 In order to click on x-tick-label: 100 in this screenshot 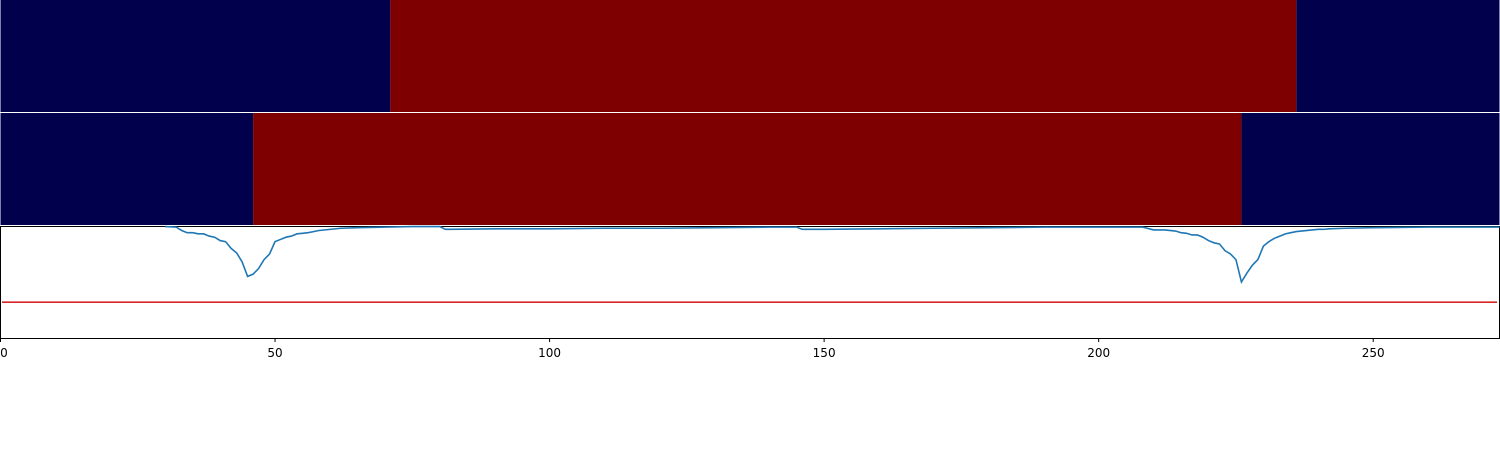, I will do `click(549, 353)`.